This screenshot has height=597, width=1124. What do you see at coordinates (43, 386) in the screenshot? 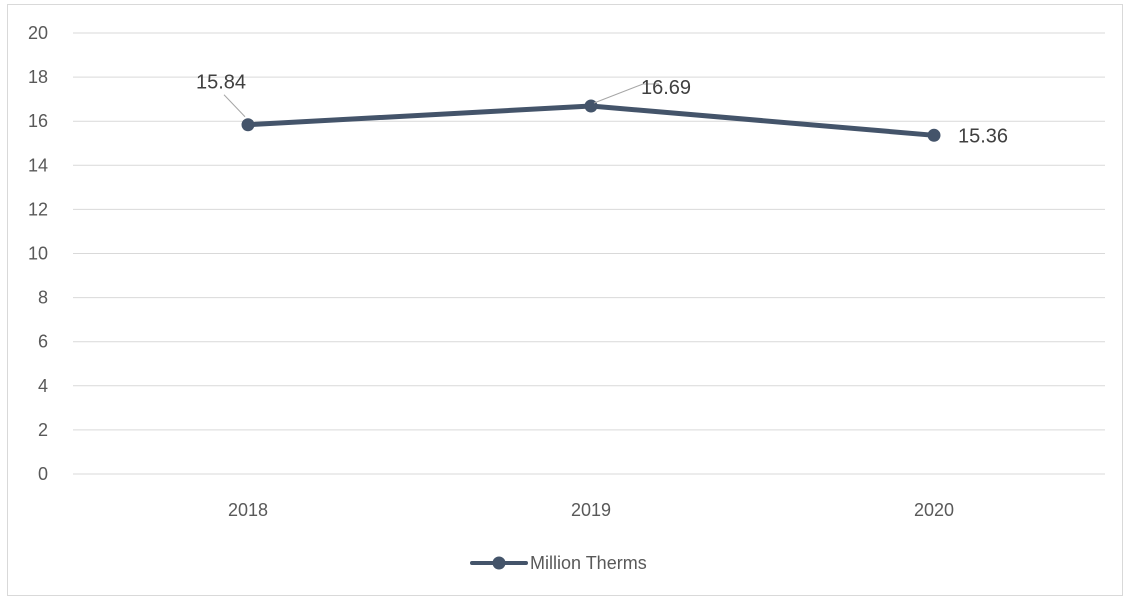
I see `y-tick-label: 4` at bounding box center [43, 386].